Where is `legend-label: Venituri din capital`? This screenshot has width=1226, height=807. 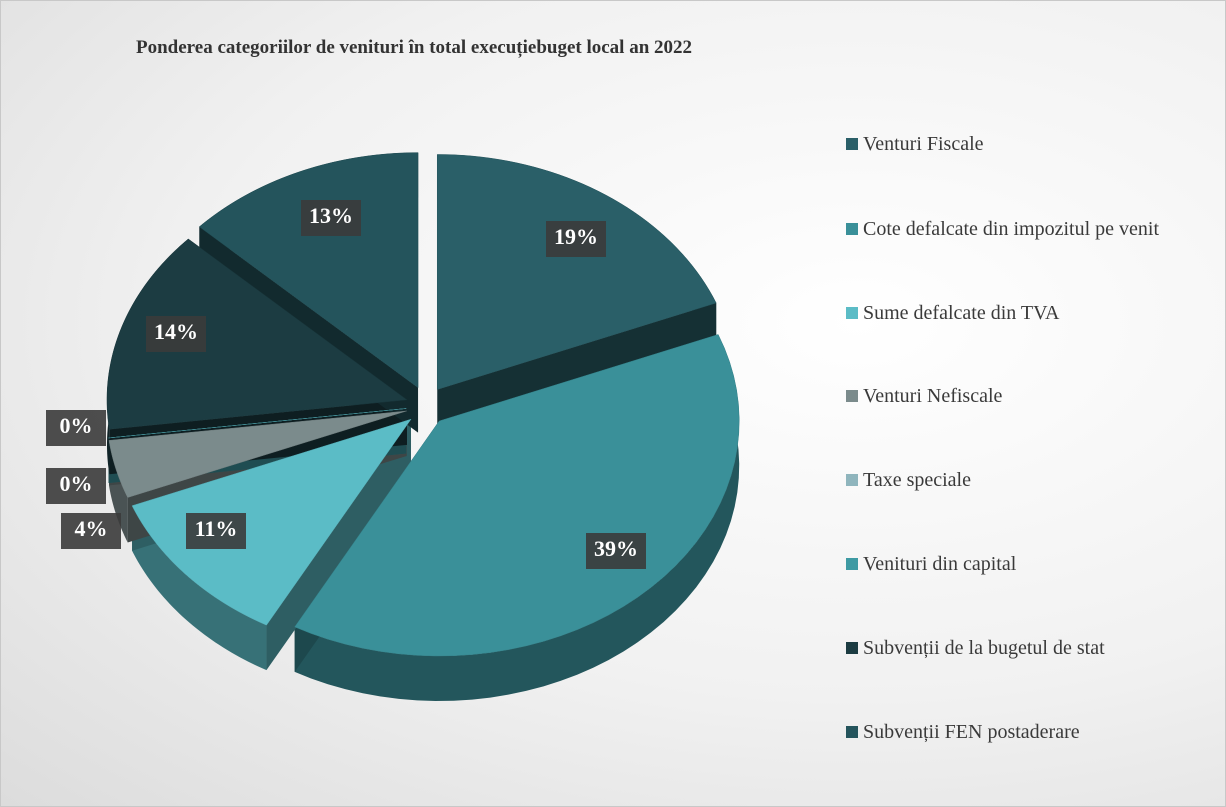 legend-label: Venituri din capital is located at coordinates (940, 564).